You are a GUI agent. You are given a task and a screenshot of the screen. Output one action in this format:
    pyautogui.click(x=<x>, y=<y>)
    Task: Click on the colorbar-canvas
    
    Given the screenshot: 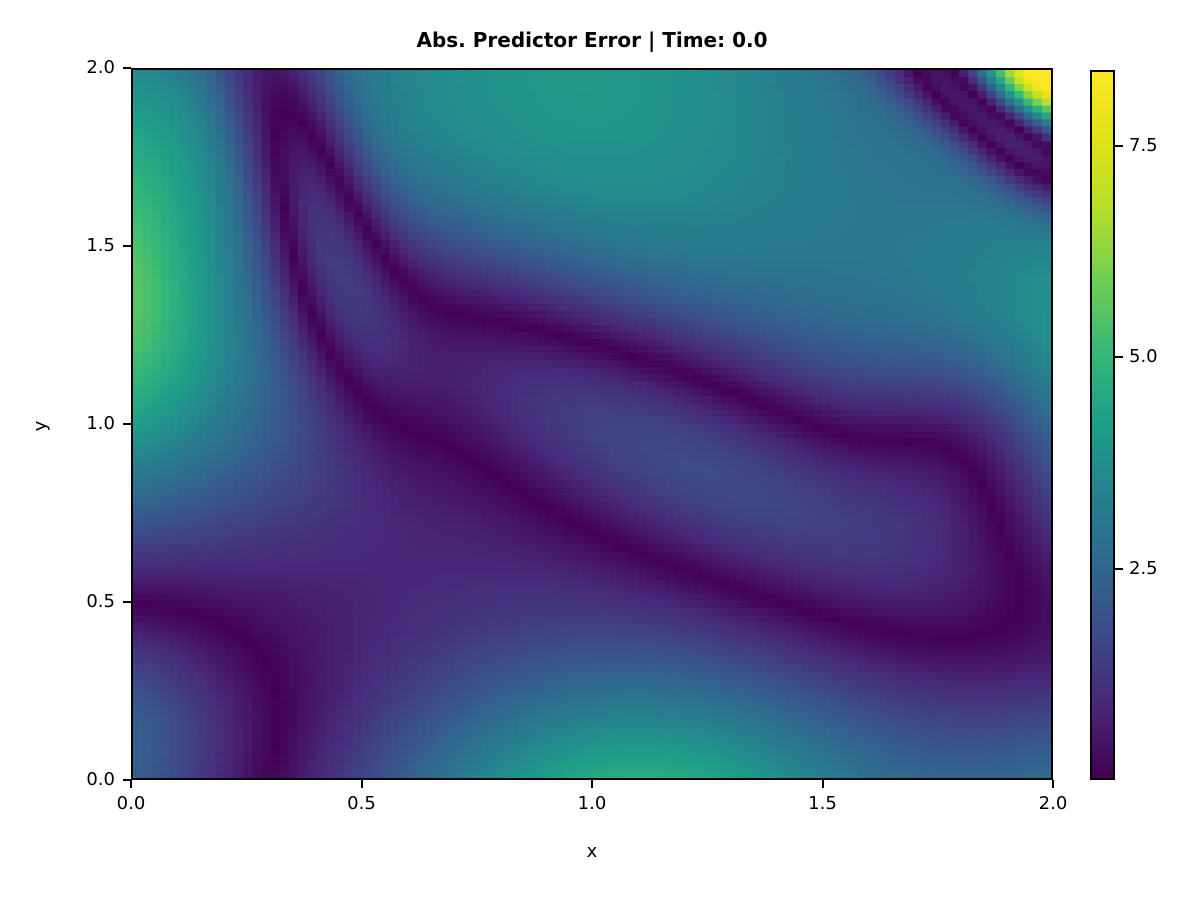 What is the action you would take?
    pyautogui.click(x=1102, y=425)
    